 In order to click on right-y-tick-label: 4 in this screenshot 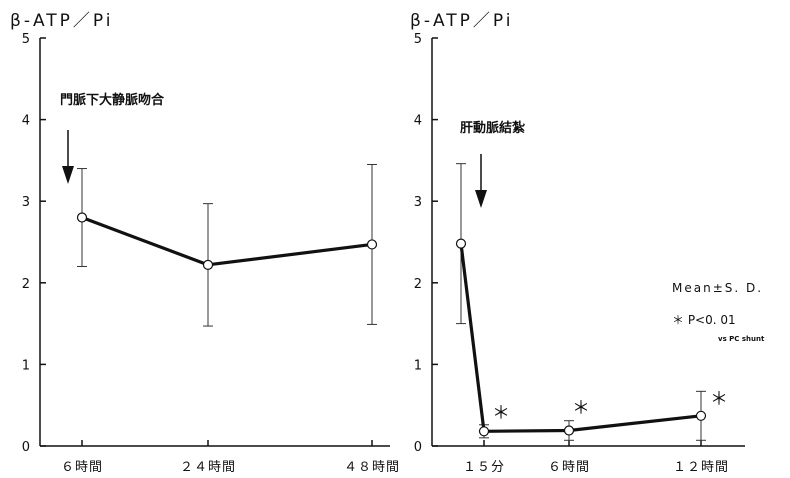, I will do `click(418, 121)`.